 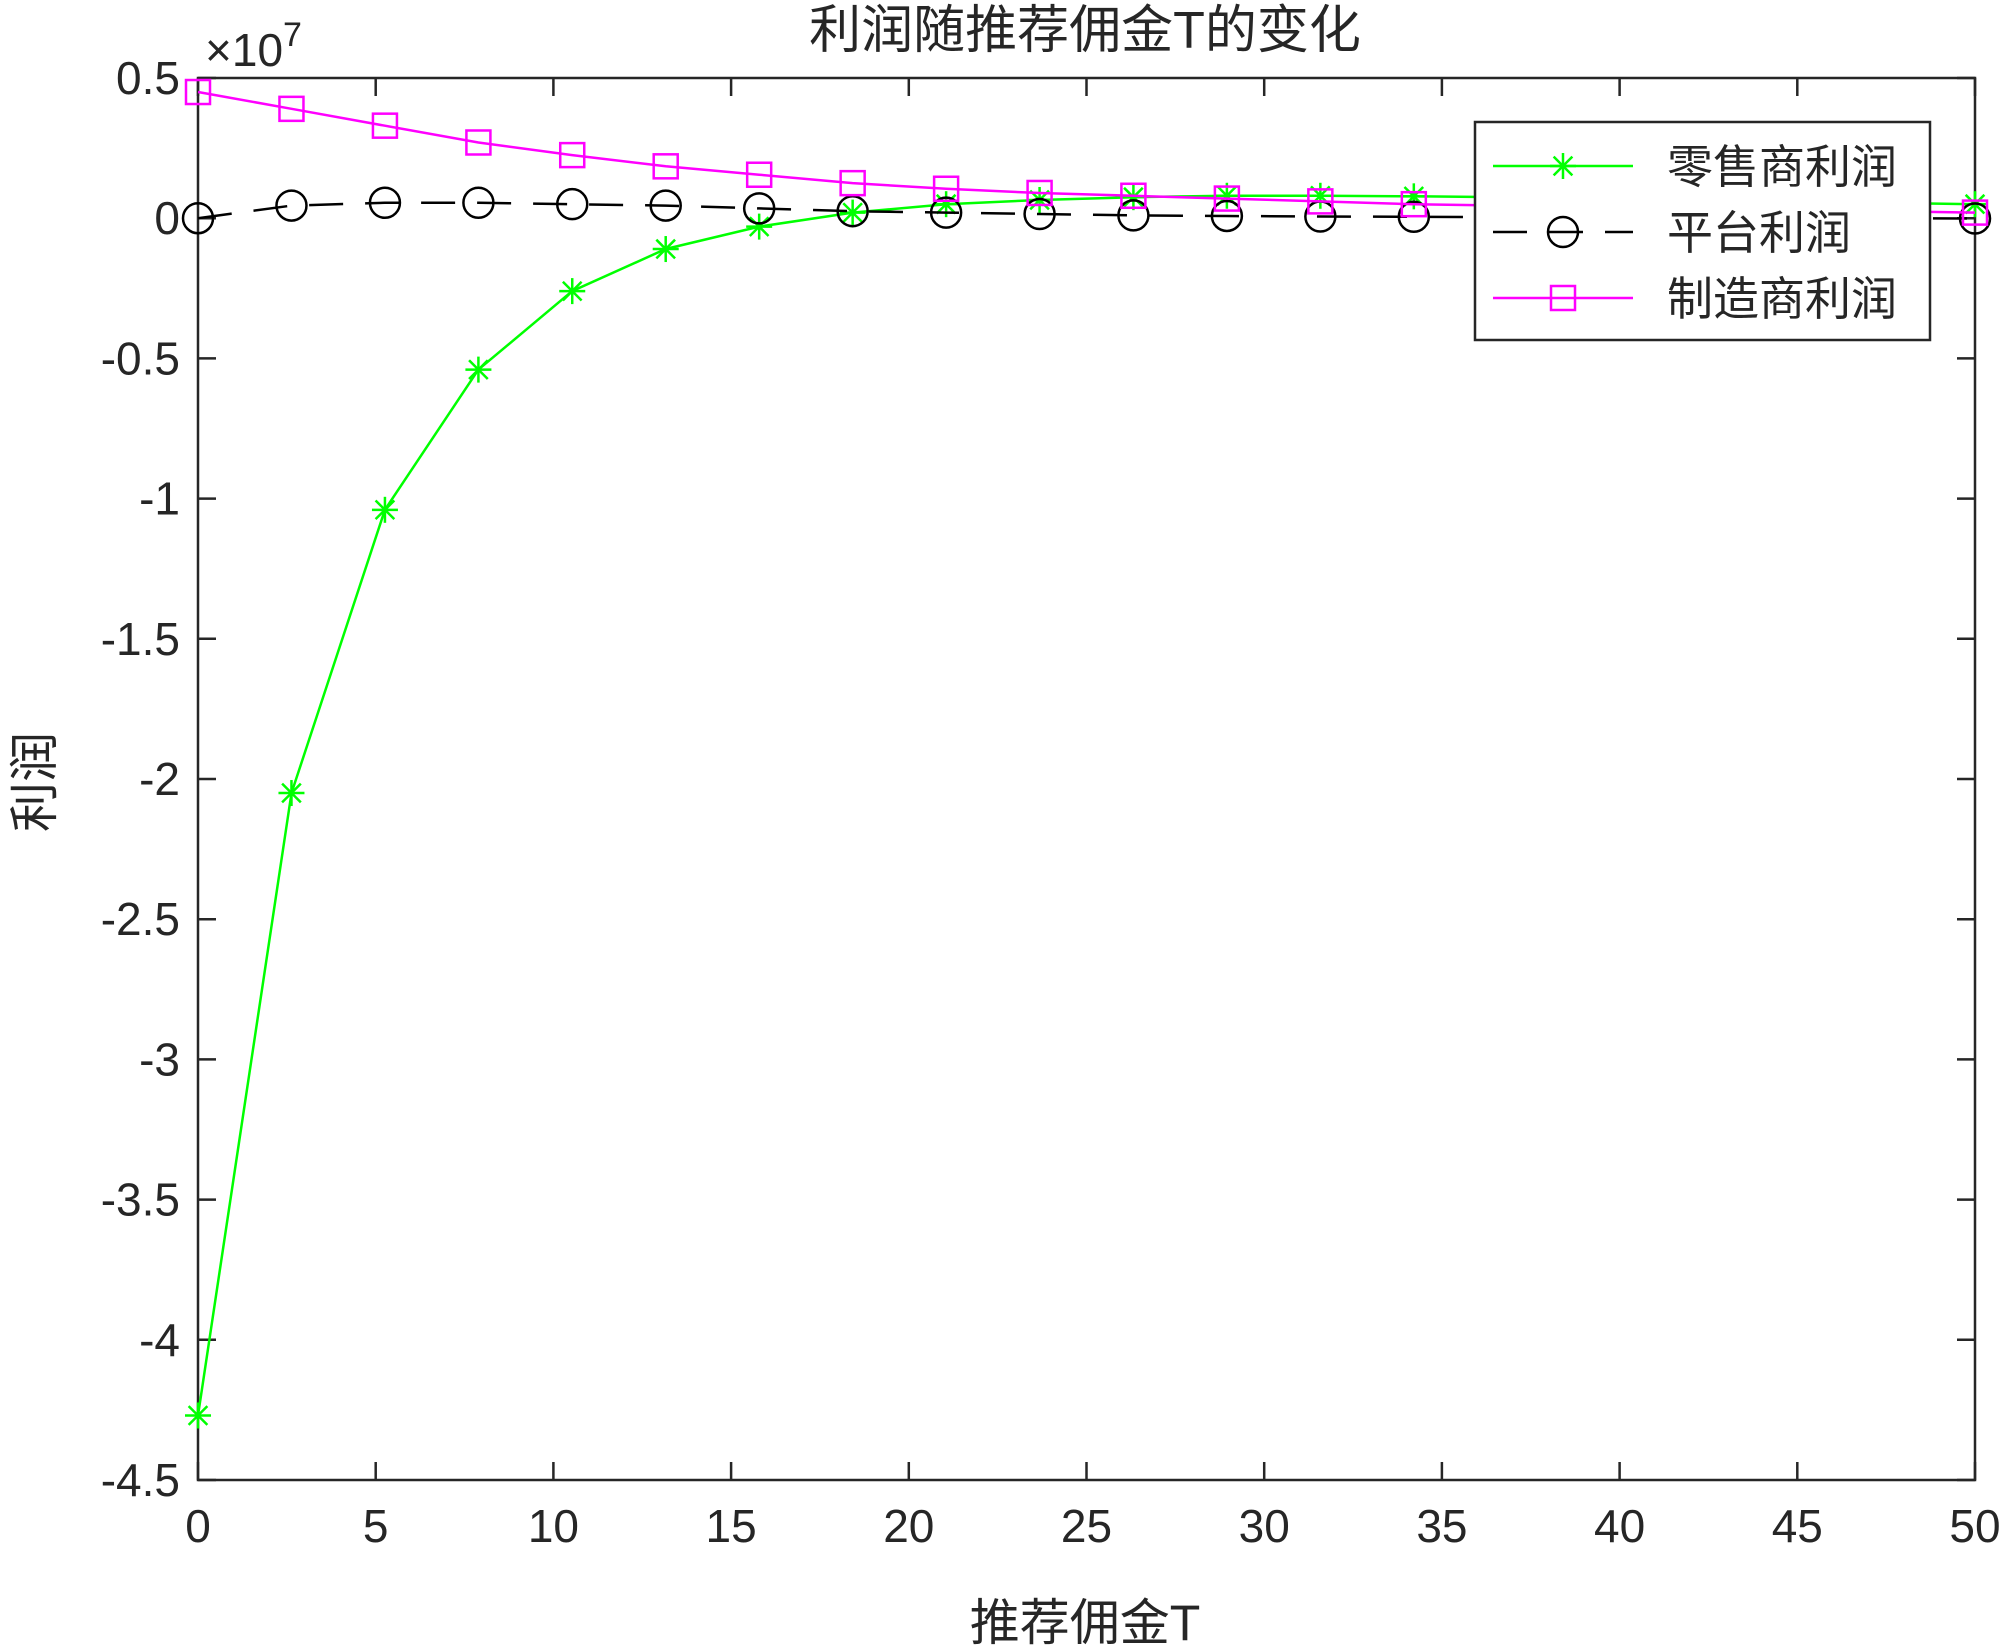 I want to click on legend-entry: 制造商利润, so click(x=1695, y=299).